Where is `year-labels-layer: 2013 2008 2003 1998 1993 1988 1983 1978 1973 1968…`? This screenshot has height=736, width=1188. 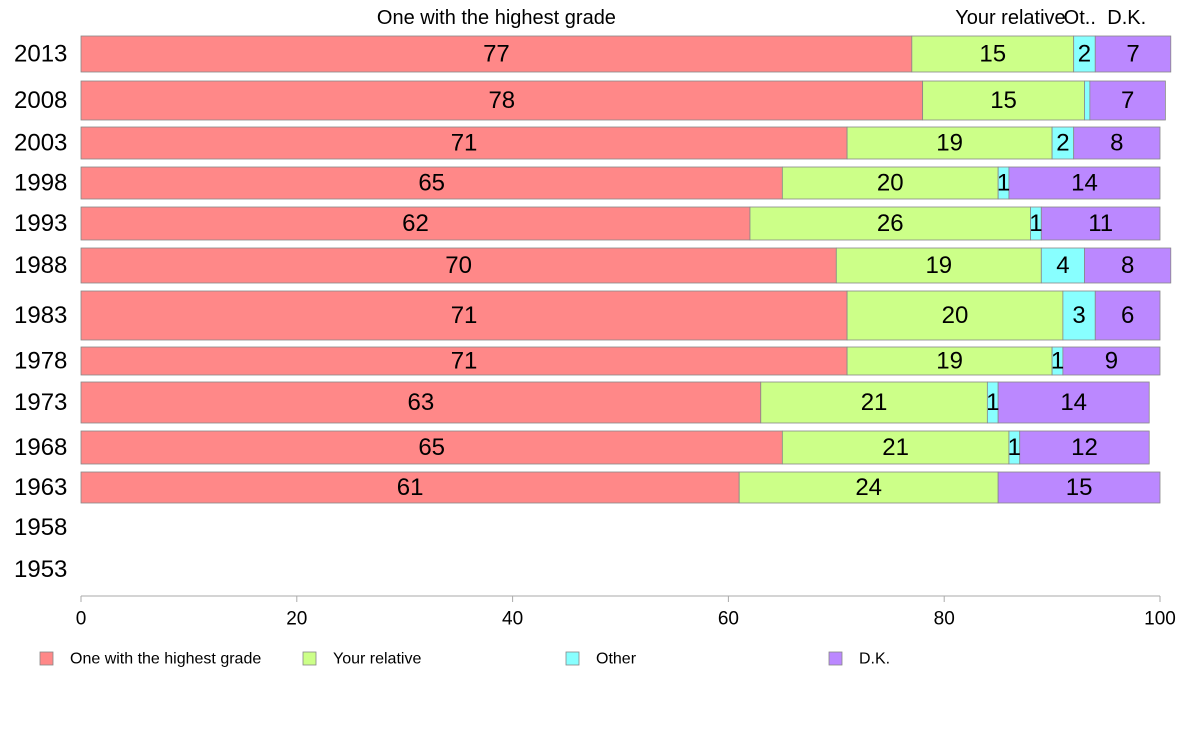
year-labels-layer: 2013 2008 2003 1998 1993 1988 1983 1978 1973 1968… is located at coordinates (40, 312).